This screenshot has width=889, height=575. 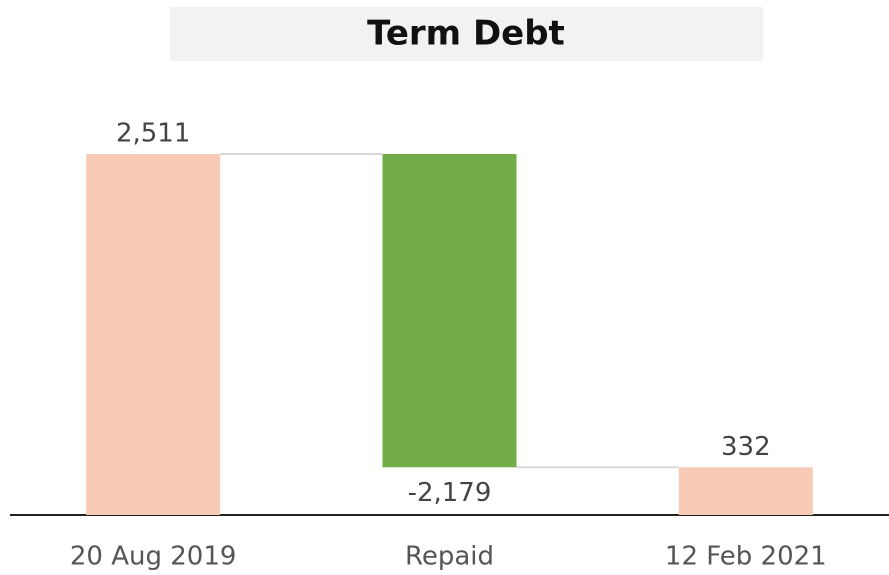 What do you see at coordinates (449, 557) in the screenshot?
I see `x-tick-label: Repaid` at bounding box center [449, 557].